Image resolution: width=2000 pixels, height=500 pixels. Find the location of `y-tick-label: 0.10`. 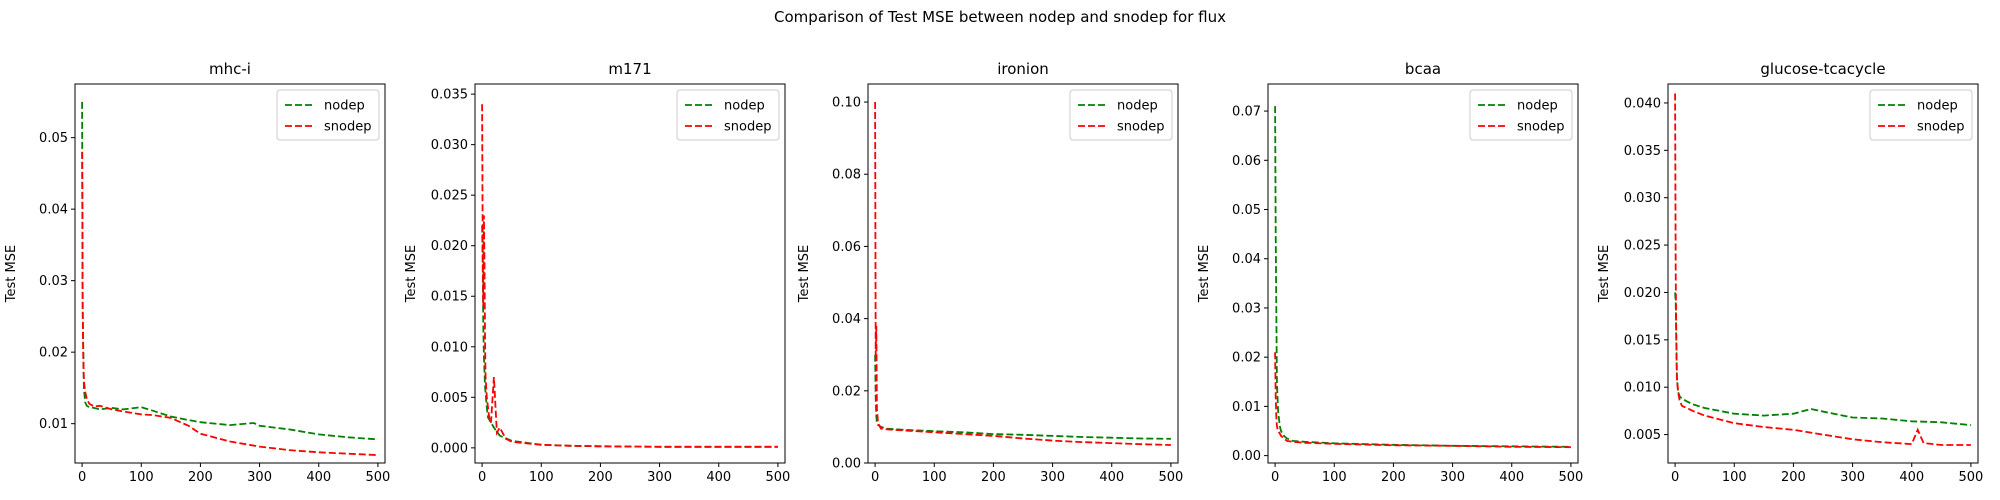

y-tick-label: 0.10 is located at coordinates (846, 103).